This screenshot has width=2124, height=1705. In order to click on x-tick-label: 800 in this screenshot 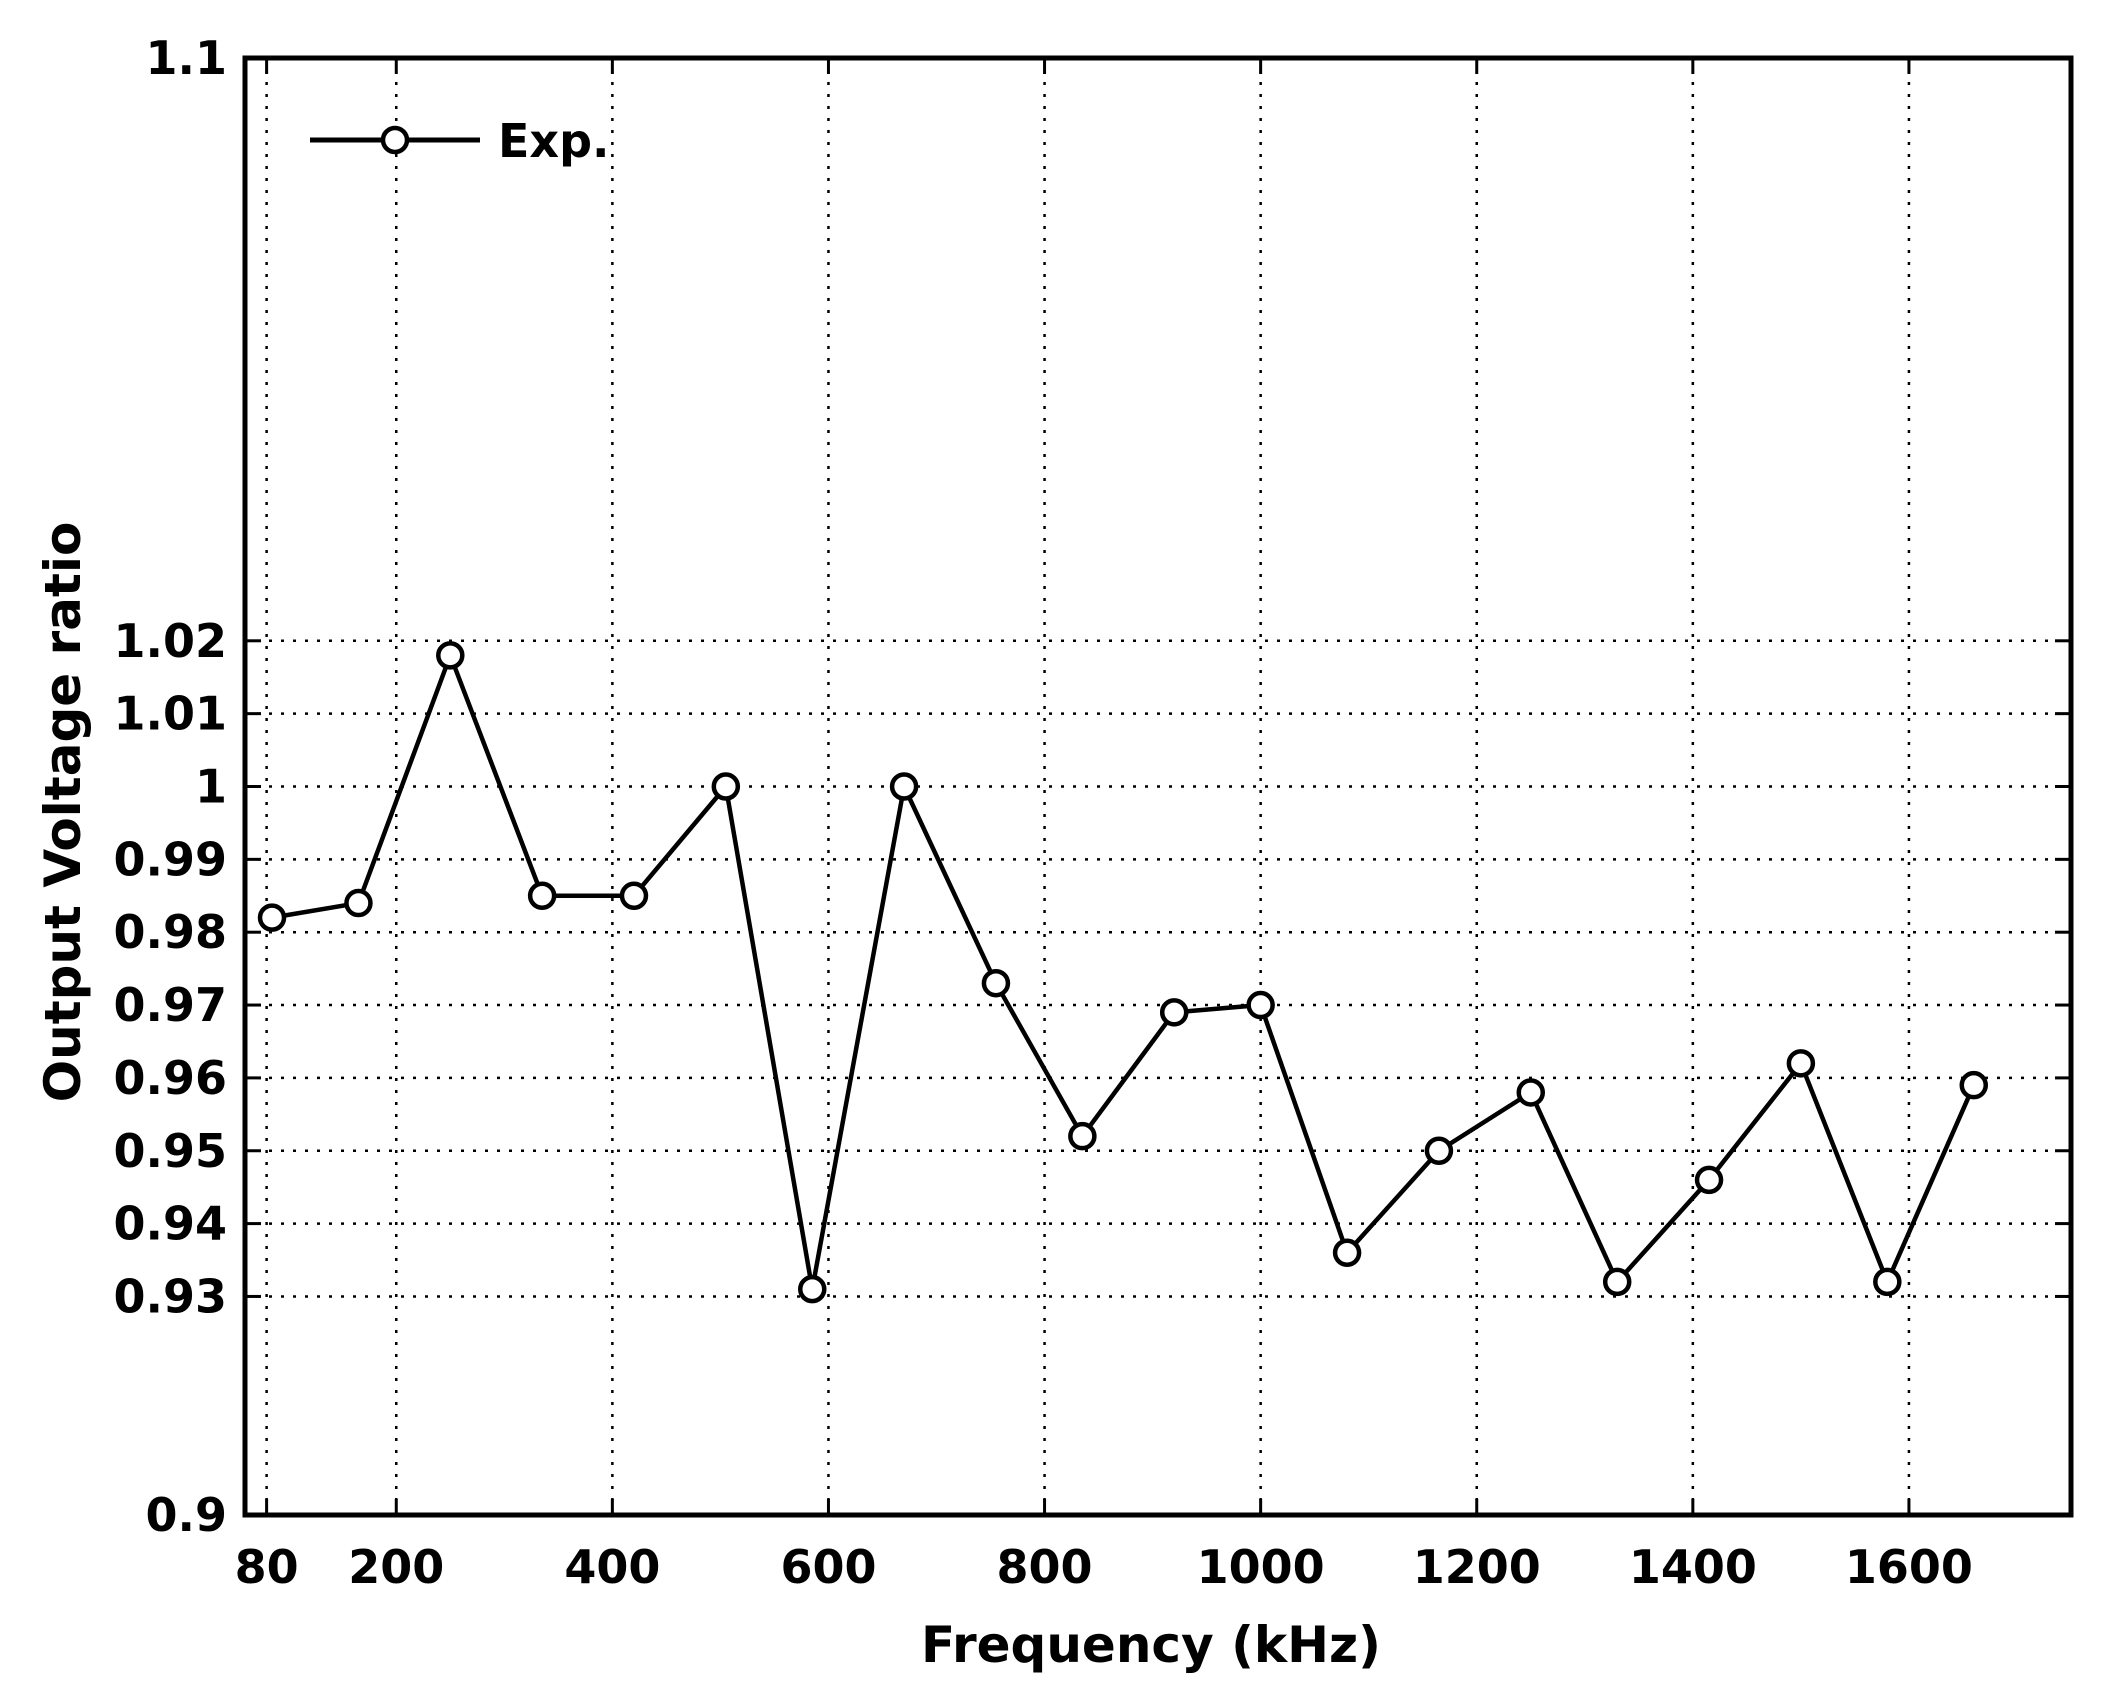, I will do `click(1045, 1567)`.